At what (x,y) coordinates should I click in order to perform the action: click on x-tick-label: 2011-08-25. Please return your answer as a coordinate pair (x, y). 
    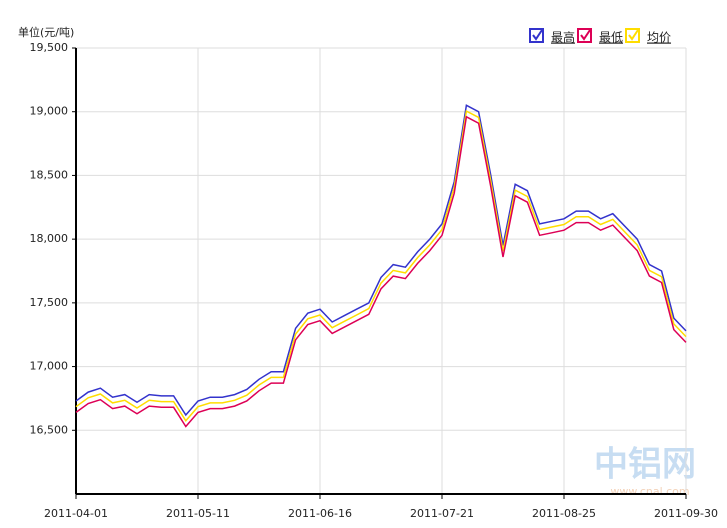
    Looking at the image, I should click on (564, 513).